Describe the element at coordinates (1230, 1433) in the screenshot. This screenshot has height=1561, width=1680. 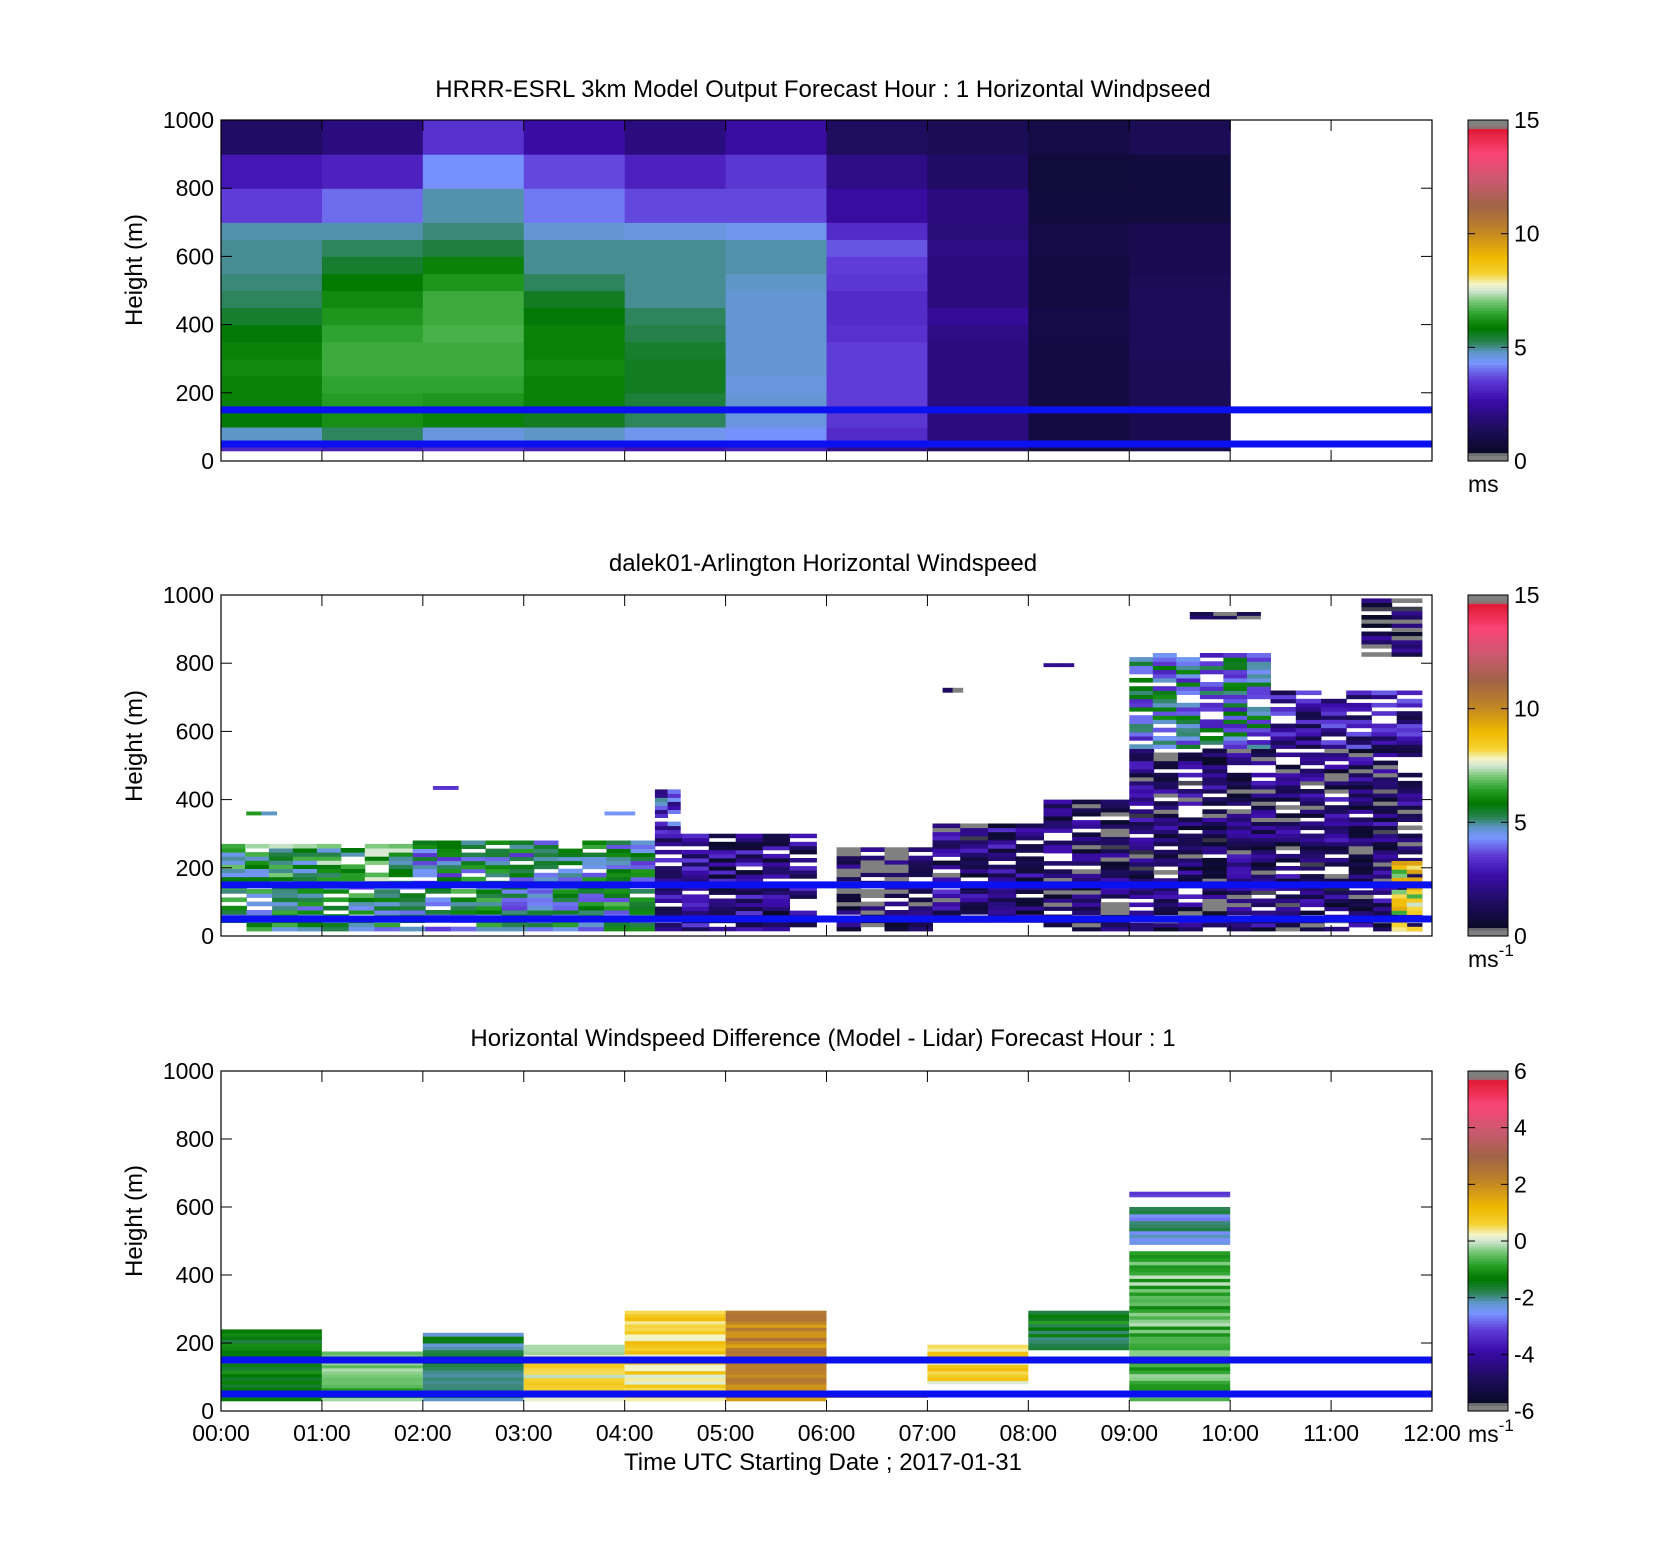
I see `x-tick-label: 10:00` at that location.